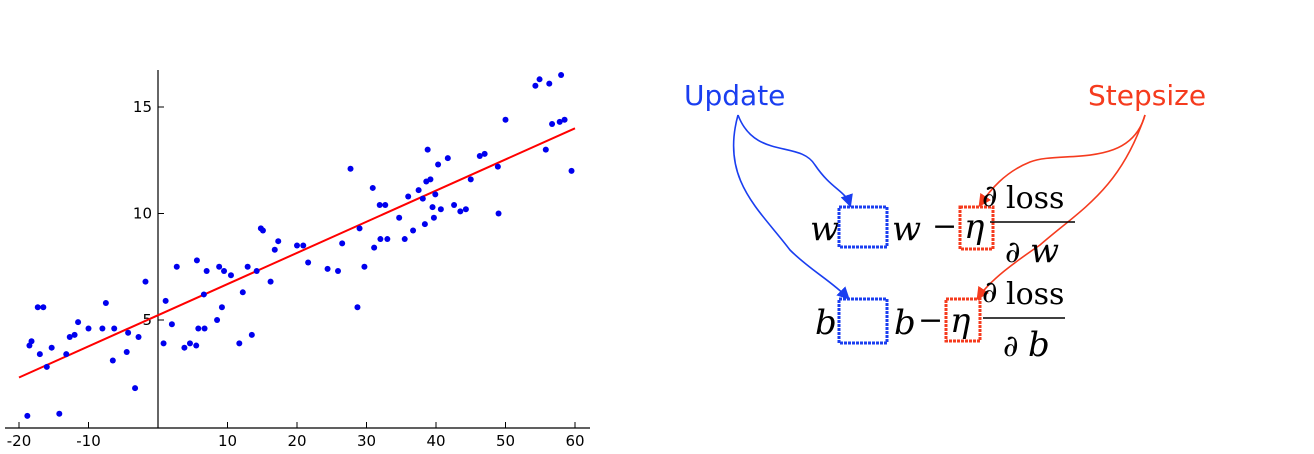 The image size is (1314, 454). I want to click on x-tick-label: -10, so click(88, 441).